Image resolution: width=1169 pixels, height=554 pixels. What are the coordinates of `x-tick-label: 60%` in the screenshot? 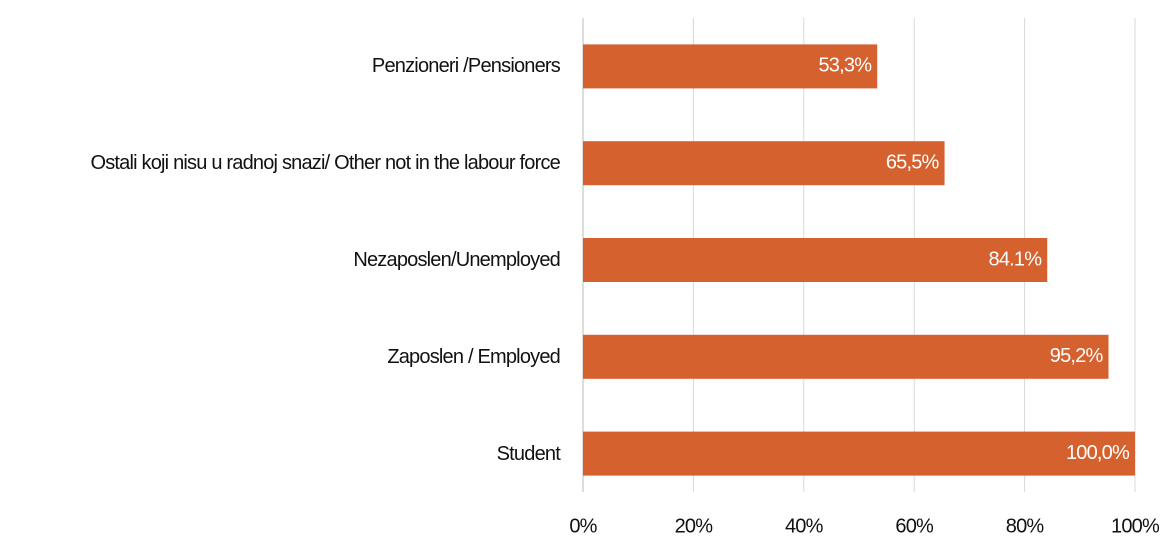 It's located at (914, 526).